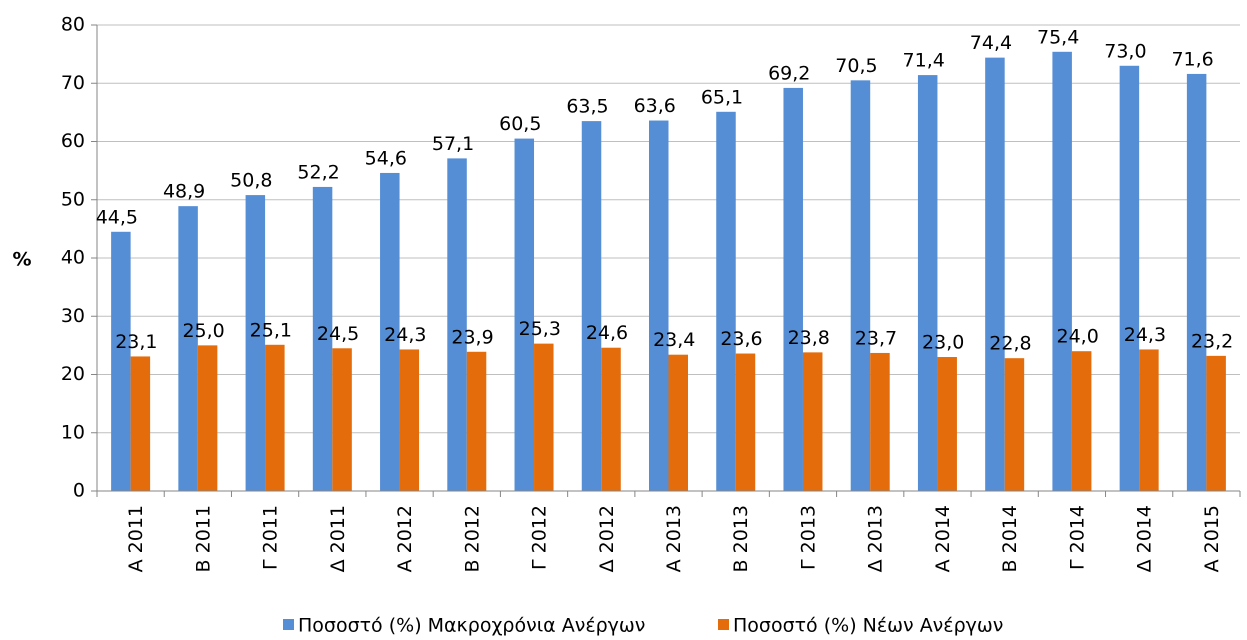 The image size is (1247, 640). I want to click on x-tick-label: Α 2014, so click(943, 538).